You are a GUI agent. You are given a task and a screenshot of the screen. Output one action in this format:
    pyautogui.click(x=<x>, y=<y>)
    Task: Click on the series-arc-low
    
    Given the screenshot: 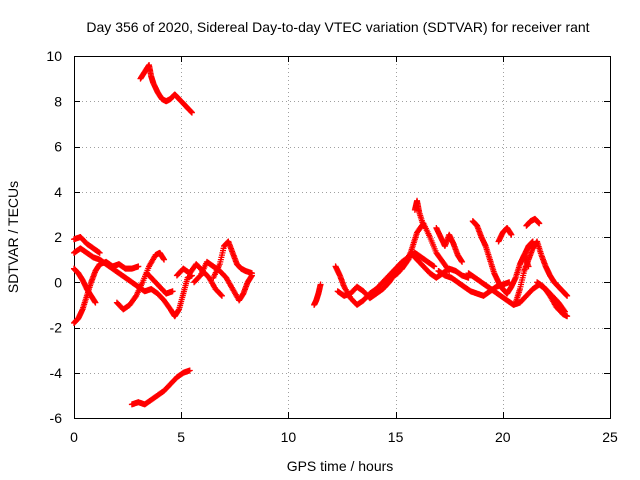 What is the action you would take?
    pyautogui.click(x=160, y=387)
    